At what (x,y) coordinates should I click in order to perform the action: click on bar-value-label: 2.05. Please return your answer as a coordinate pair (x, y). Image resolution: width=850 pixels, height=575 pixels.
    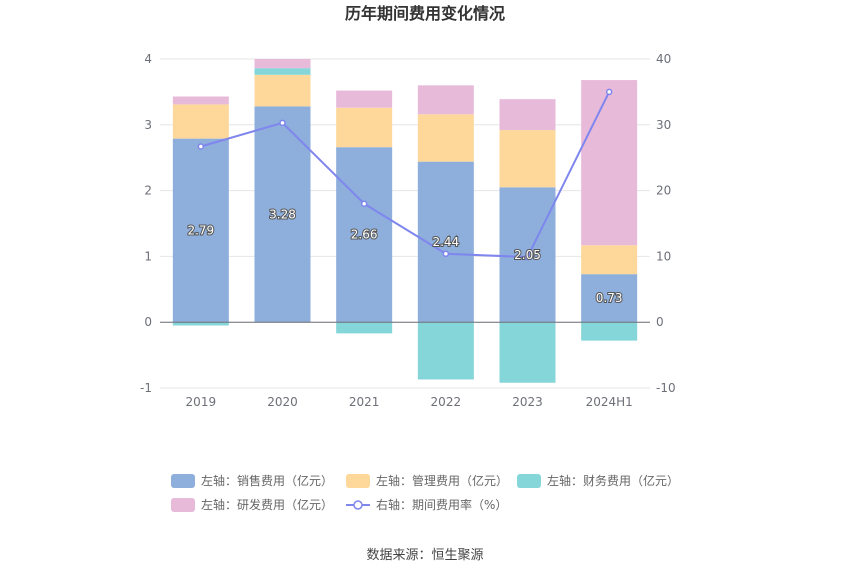
    Looking at the image, I should click on (527, 255).